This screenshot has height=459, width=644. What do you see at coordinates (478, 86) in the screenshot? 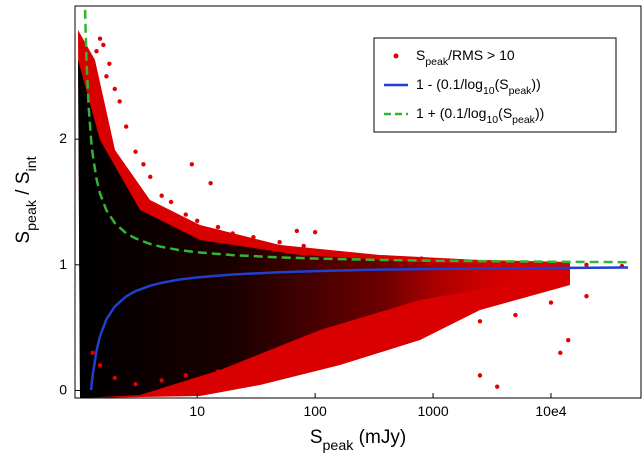
I see `legend-label: 1 - (0.1/log10(Speak))` at bounding box center [478, 86].